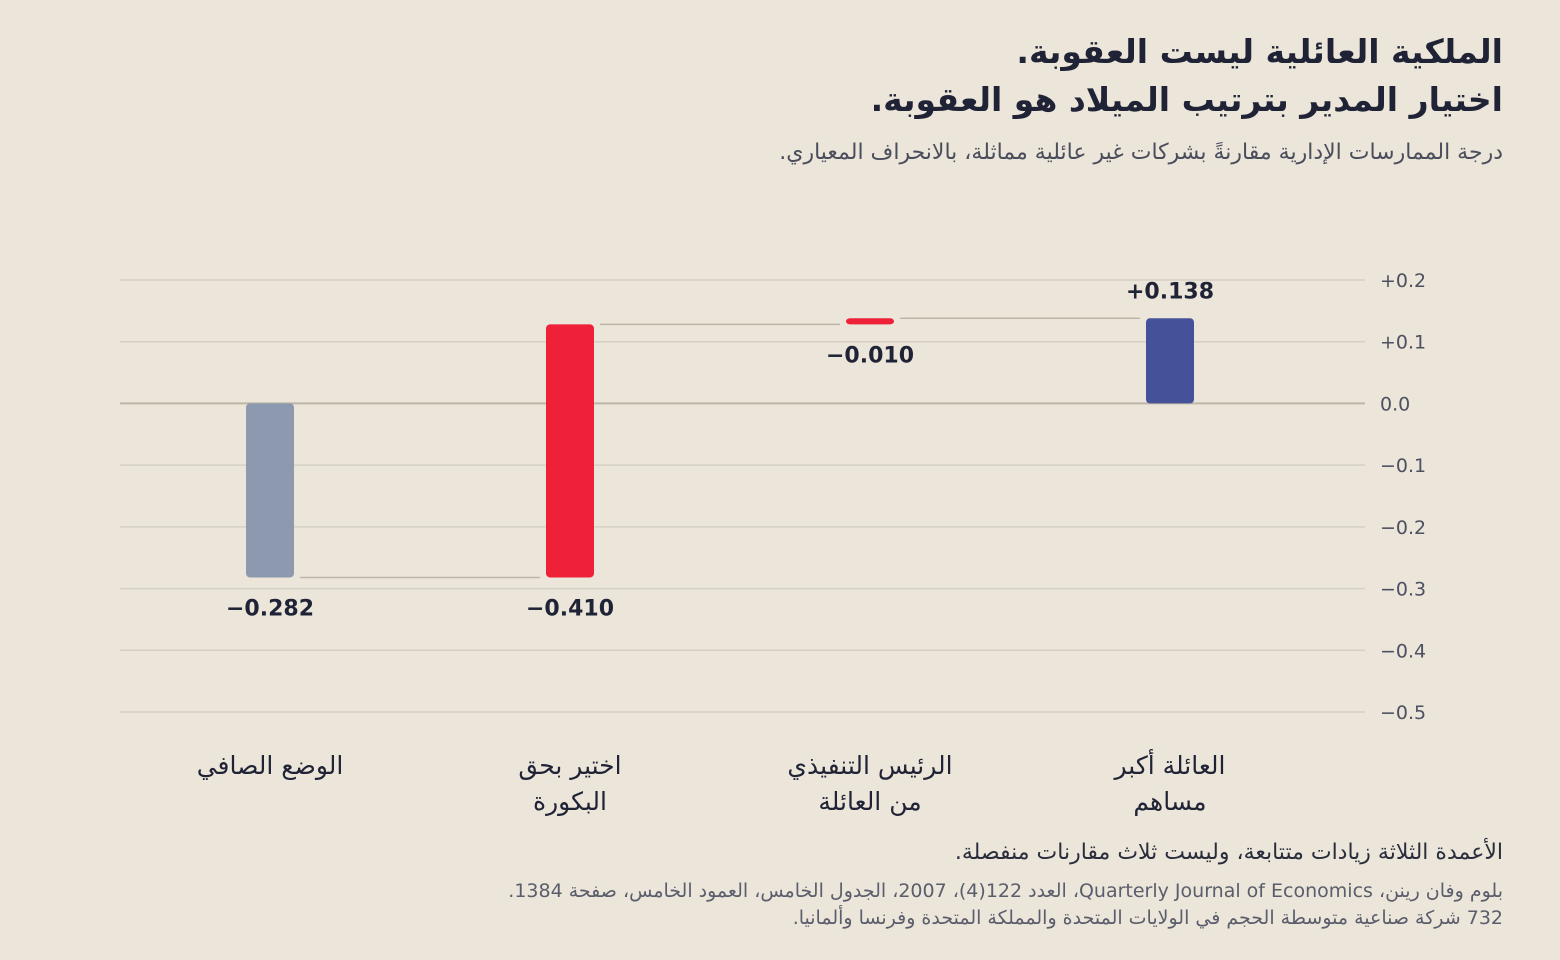 This screenshot has width=1560, height=960. I want to click on y-tick-label: −0.4, so click(1403, 651).